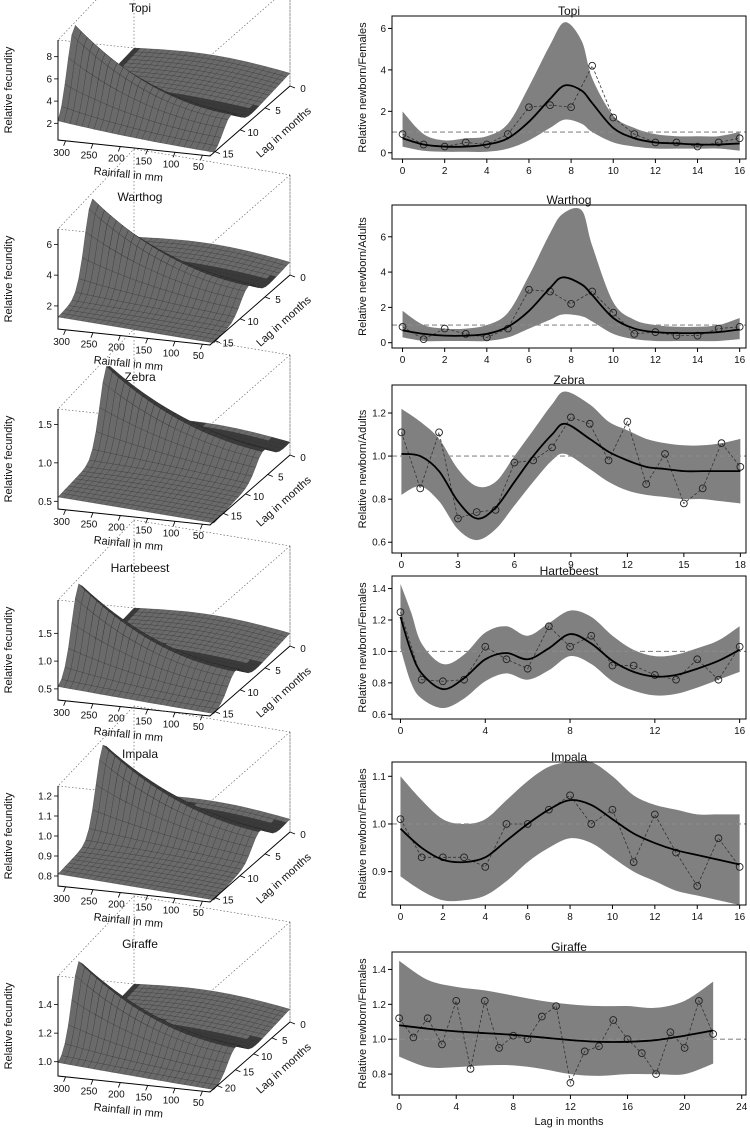  What do you see at coordinates (556, 1018) in the screenshot?
I see `confidence-band` at bounding box center [556, 1018].